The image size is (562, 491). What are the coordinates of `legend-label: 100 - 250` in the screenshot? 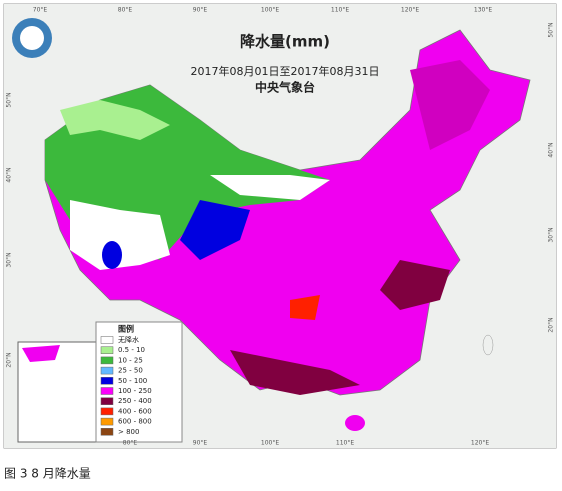 It's located at (135, 391).